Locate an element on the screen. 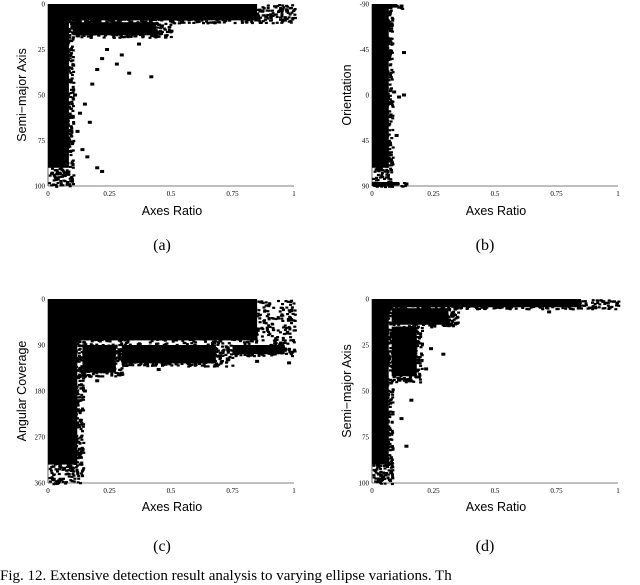 This screenshot has height=585, width=640. ylabel-c: Angular Coverage is located at coordinates (22, 391).